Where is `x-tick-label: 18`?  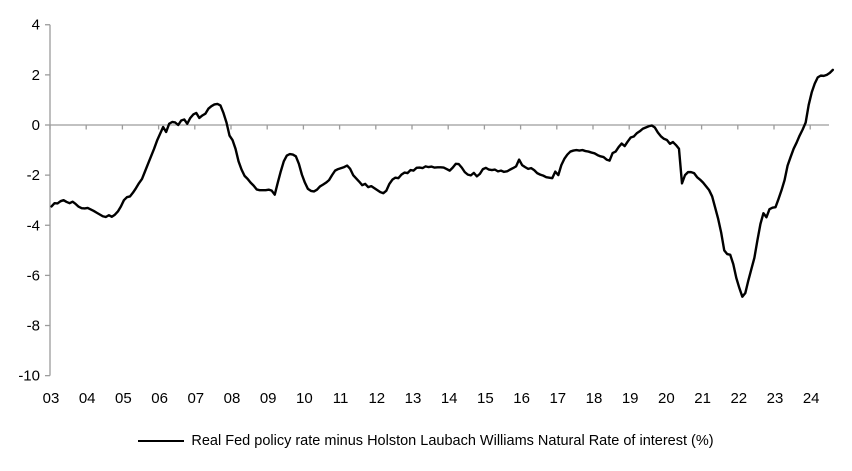
x-tick-label: 18 is located at coordinates (594, 398).